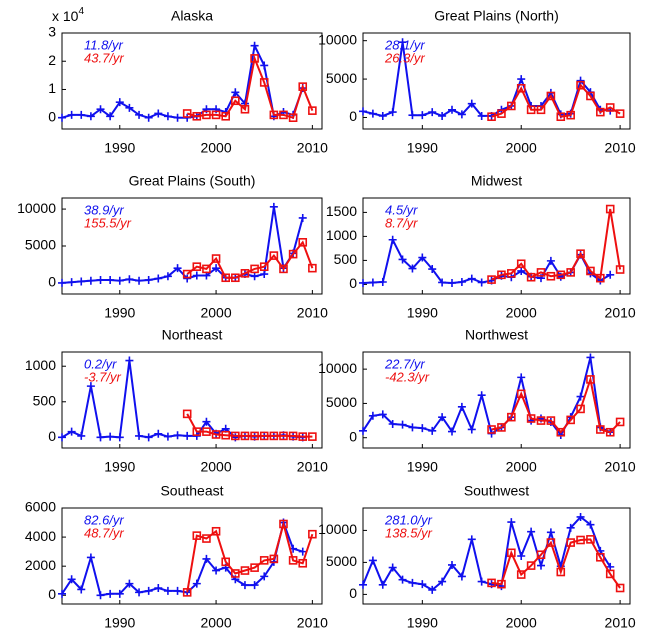  Describe the element at coordinates (496, 16) in the screenshot. I see `panel-title: Great Plains (North)` at that location.